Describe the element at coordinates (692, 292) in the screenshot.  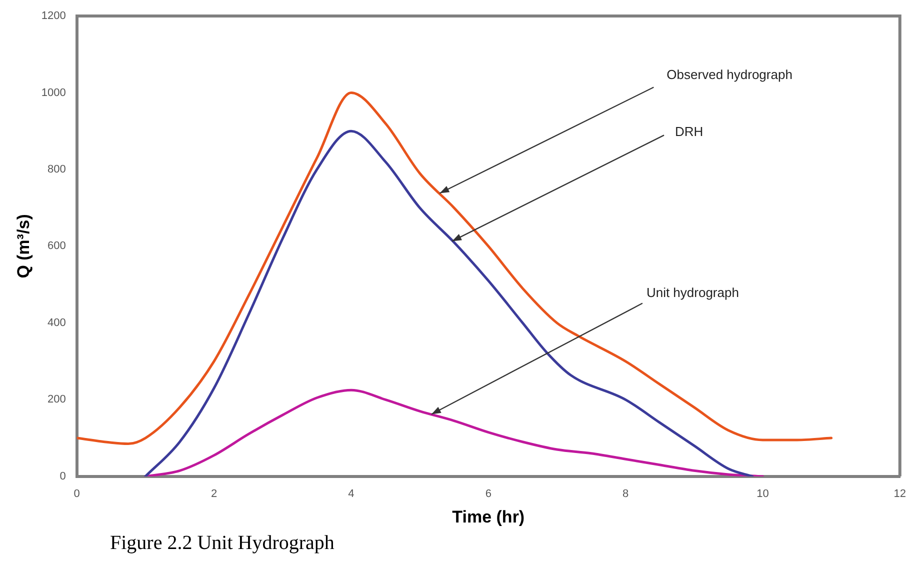
I see `annotation: Unit hydrograph` at that location.